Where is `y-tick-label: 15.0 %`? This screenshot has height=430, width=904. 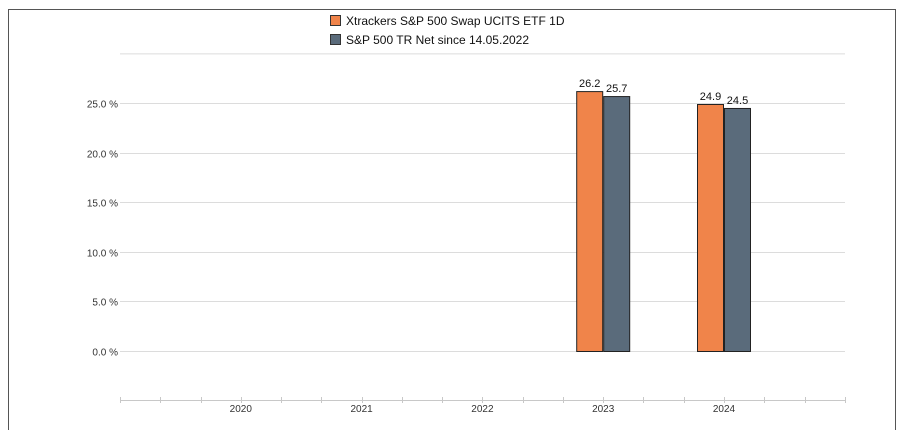
y-tick-label: 15.0 % is located at coordinates (102, 204).